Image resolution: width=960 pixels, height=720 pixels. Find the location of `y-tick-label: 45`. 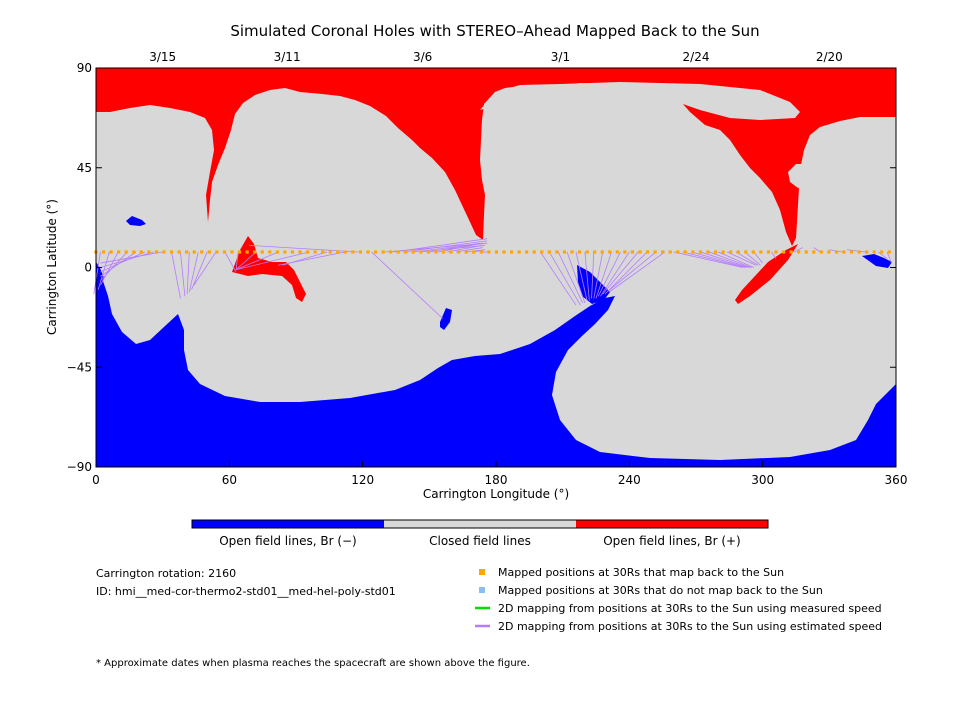

y-tick-label: 45 is located at coordinates (84, 168).